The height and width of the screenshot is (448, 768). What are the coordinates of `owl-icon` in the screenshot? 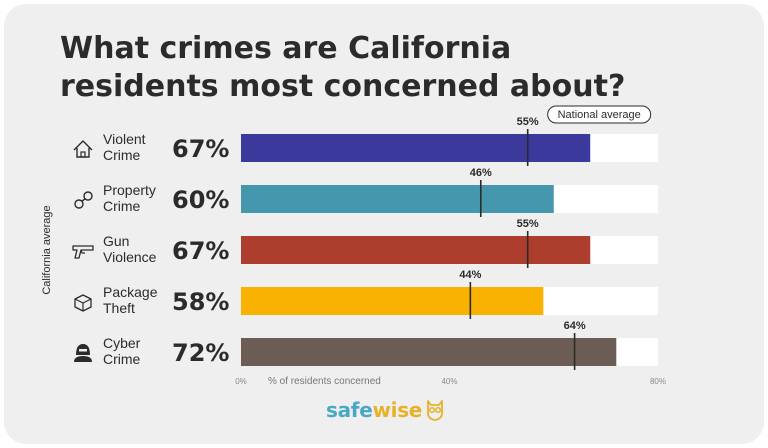 It's located at (435, 410).